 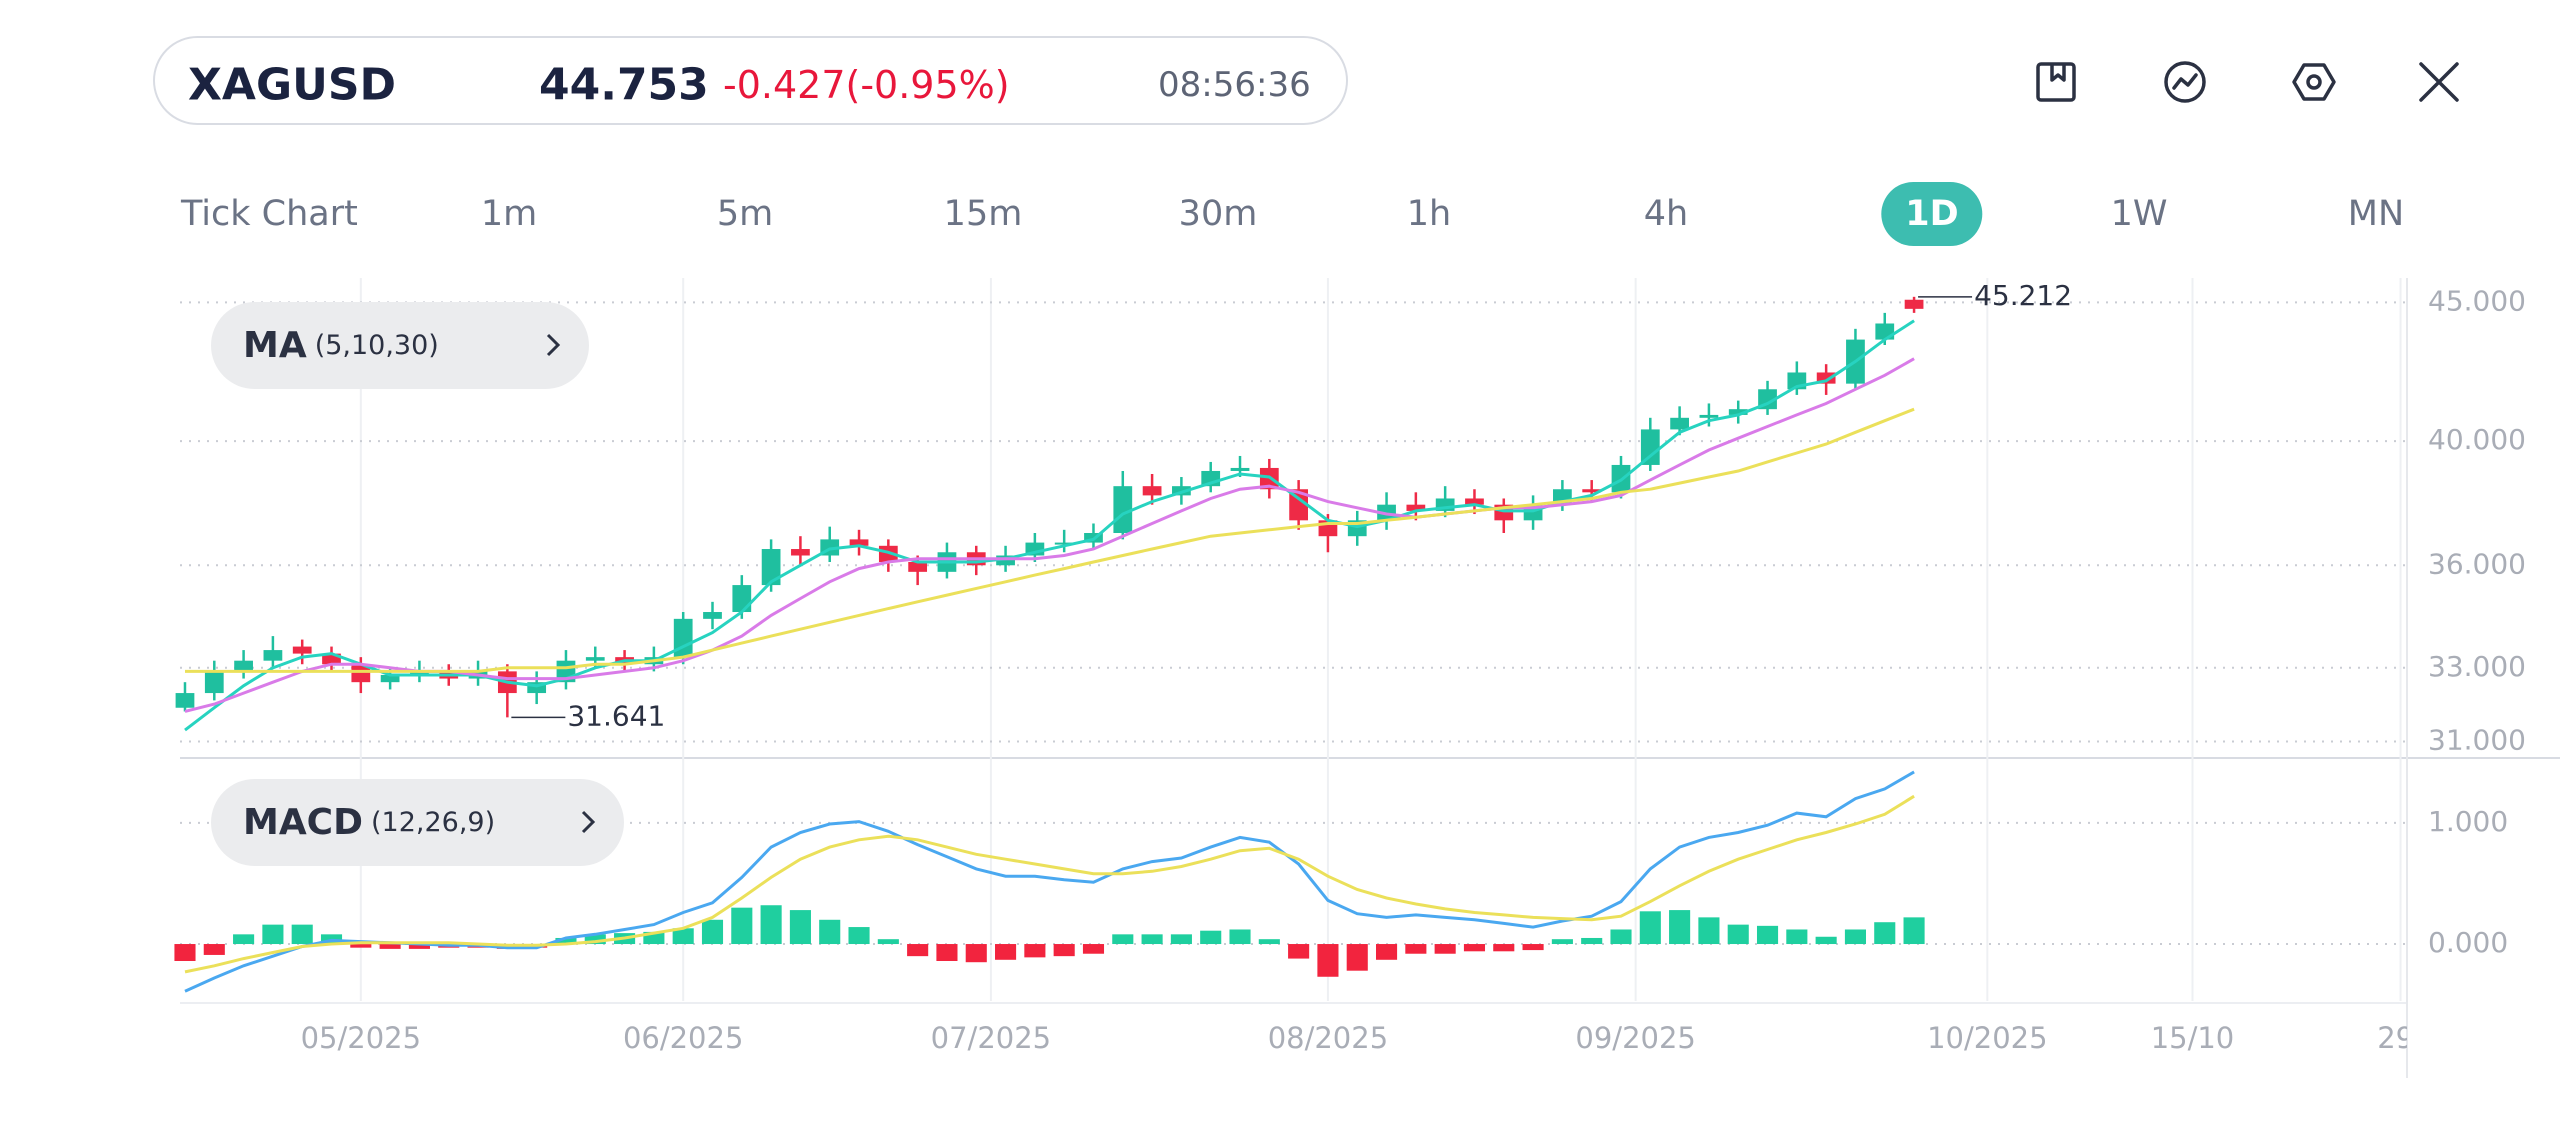 I want to click on timeframe-tab: 30m, so click(x=1218, y=214).